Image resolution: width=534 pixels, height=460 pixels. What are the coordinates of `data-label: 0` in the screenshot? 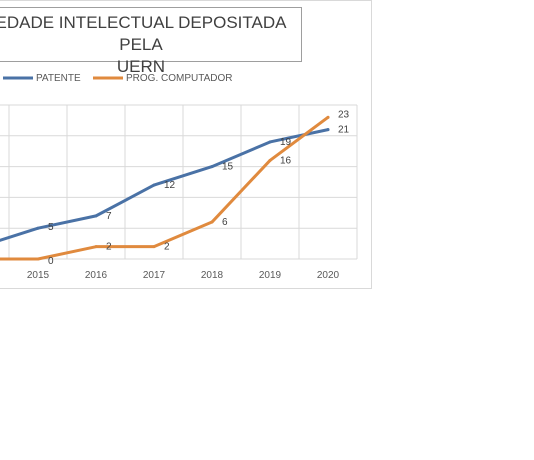 It's located at (51, 261).